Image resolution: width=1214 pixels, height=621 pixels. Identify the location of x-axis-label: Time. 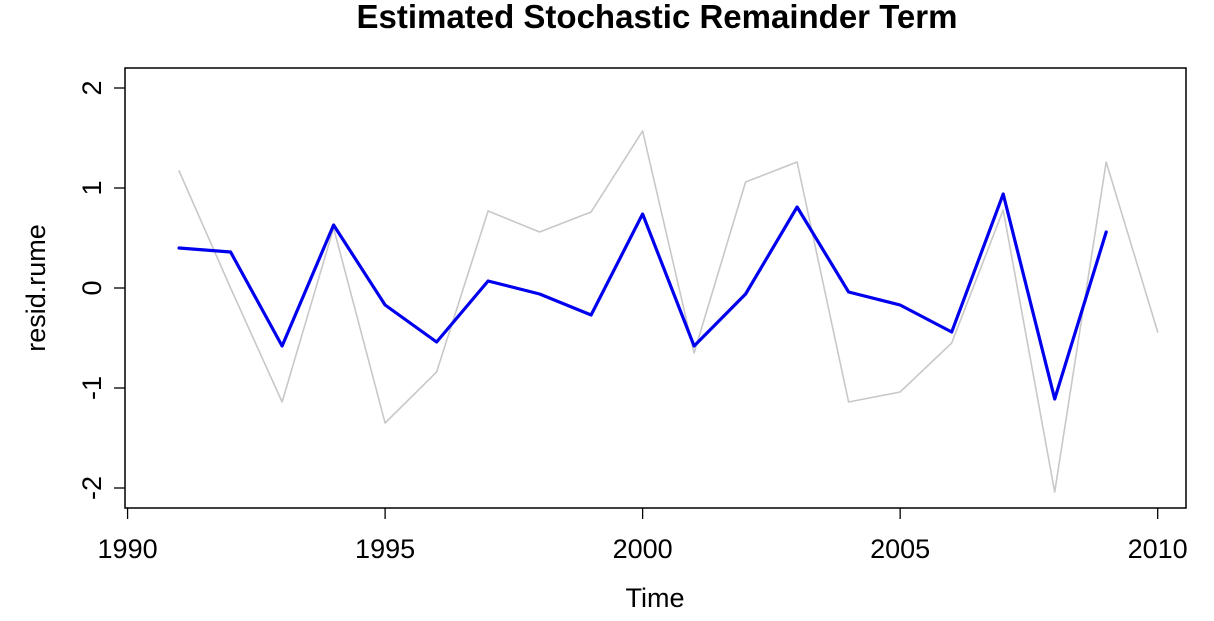
(655, 598).